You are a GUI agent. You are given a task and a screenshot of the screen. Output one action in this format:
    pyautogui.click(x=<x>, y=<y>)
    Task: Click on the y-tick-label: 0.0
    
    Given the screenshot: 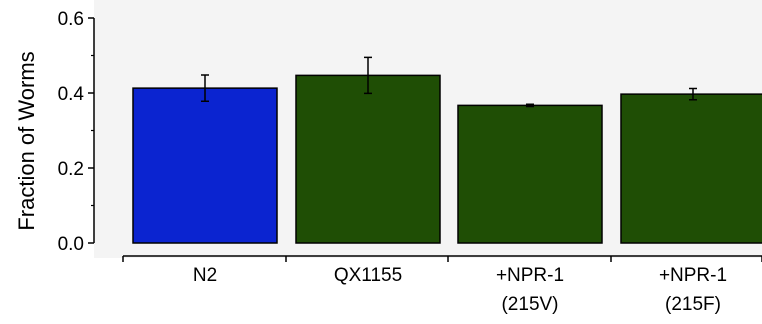 What is the action you would take?
    pyautogui.click(x=71, y=244)
    